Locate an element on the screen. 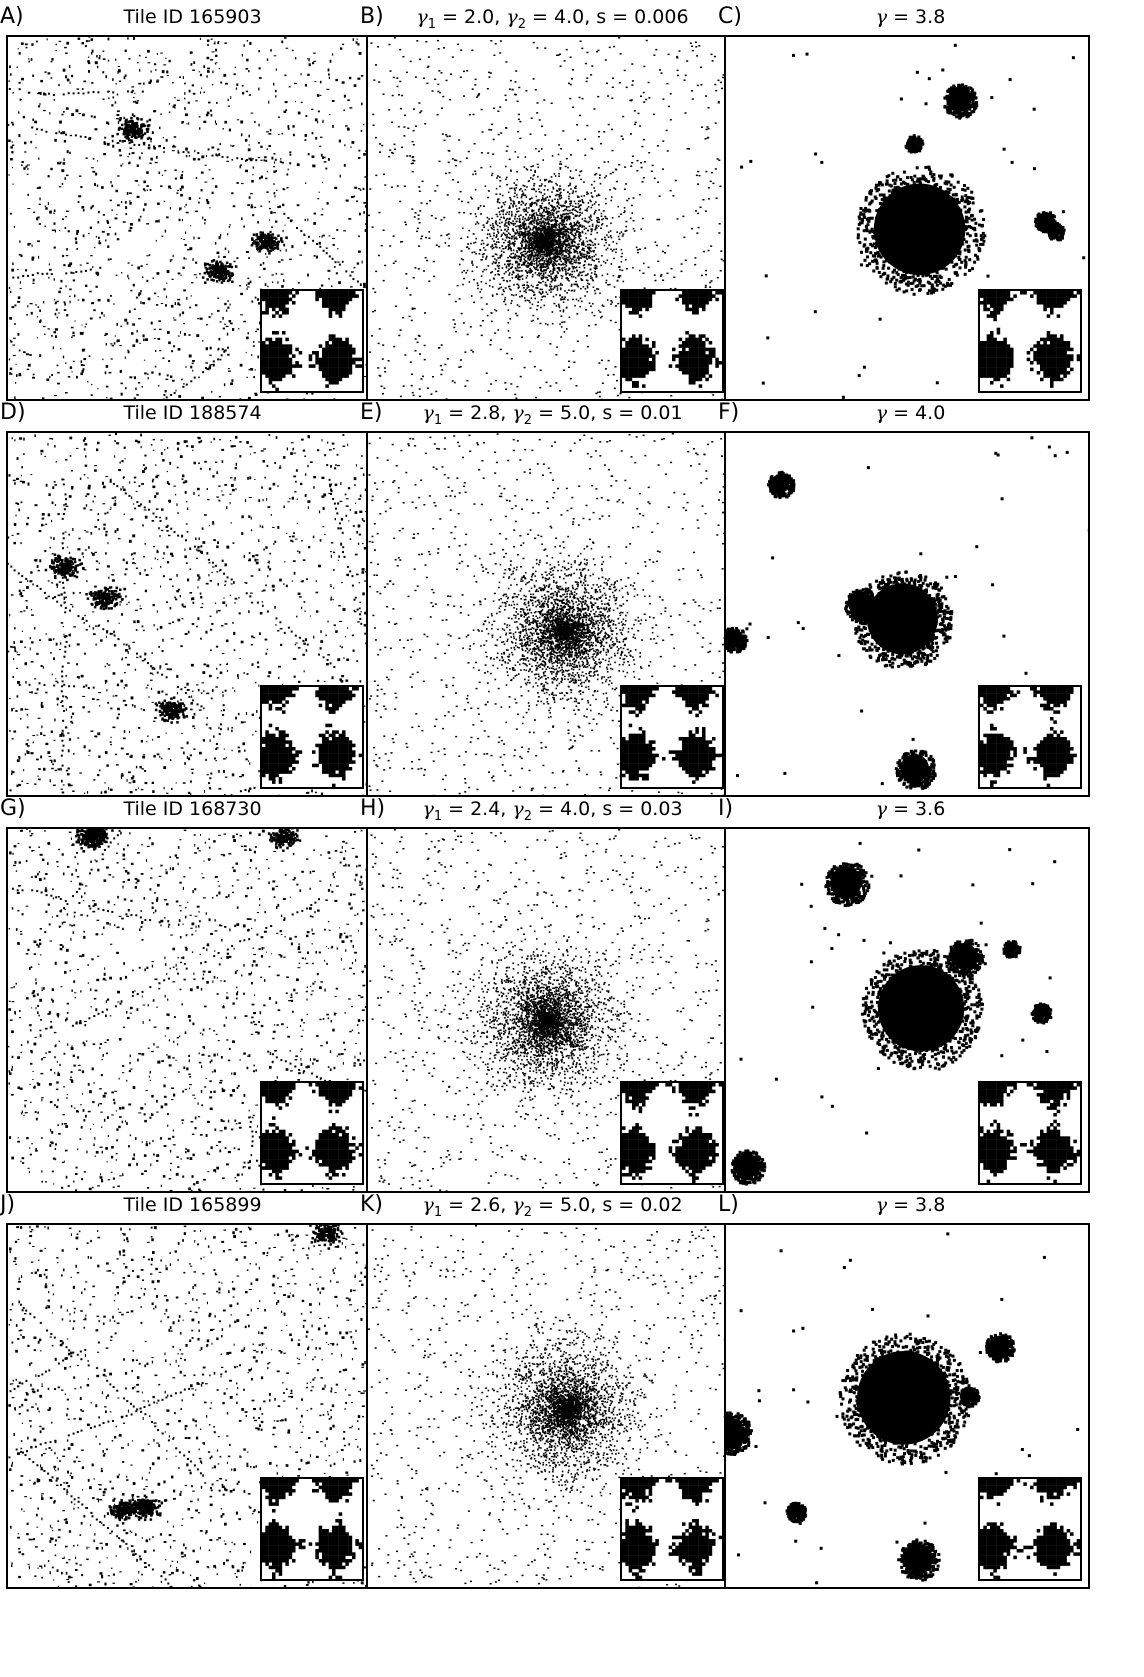  panel-title: Tile ID 165903 is located at coordinates (192, 17).